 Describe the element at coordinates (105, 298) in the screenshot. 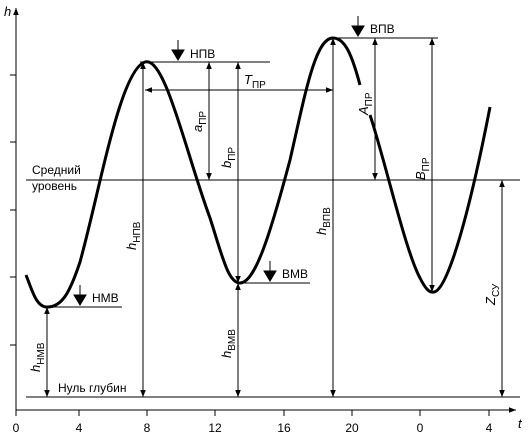

I see `nmv-label: НМВ` at that location.